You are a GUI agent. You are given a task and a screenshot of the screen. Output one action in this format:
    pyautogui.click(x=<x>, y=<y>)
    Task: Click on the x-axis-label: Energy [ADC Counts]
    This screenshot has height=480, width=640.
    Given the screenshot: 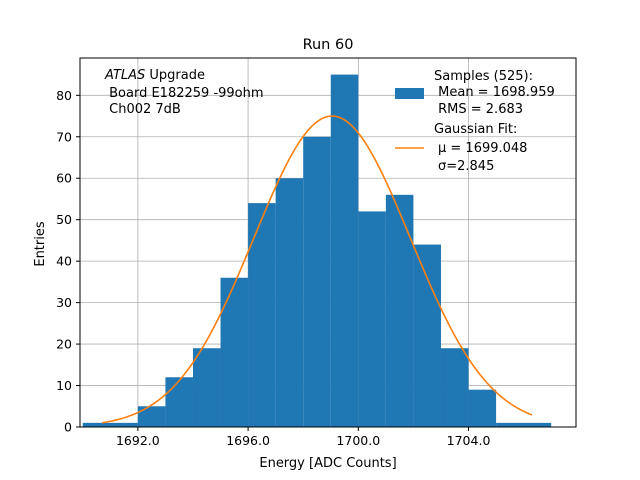 What is the action you would take?
    pyautogui.click(x=327, y=463)
    